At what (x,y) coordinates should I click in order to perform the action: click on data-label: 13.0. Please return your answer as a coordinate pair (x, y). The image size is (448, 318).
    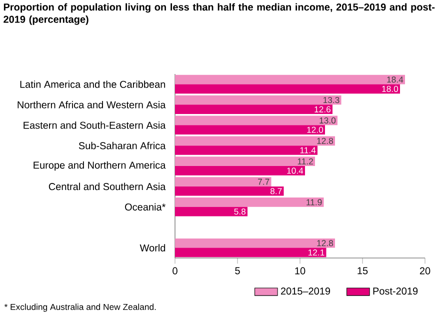
    Looking at the image, I should click on (328, 120).